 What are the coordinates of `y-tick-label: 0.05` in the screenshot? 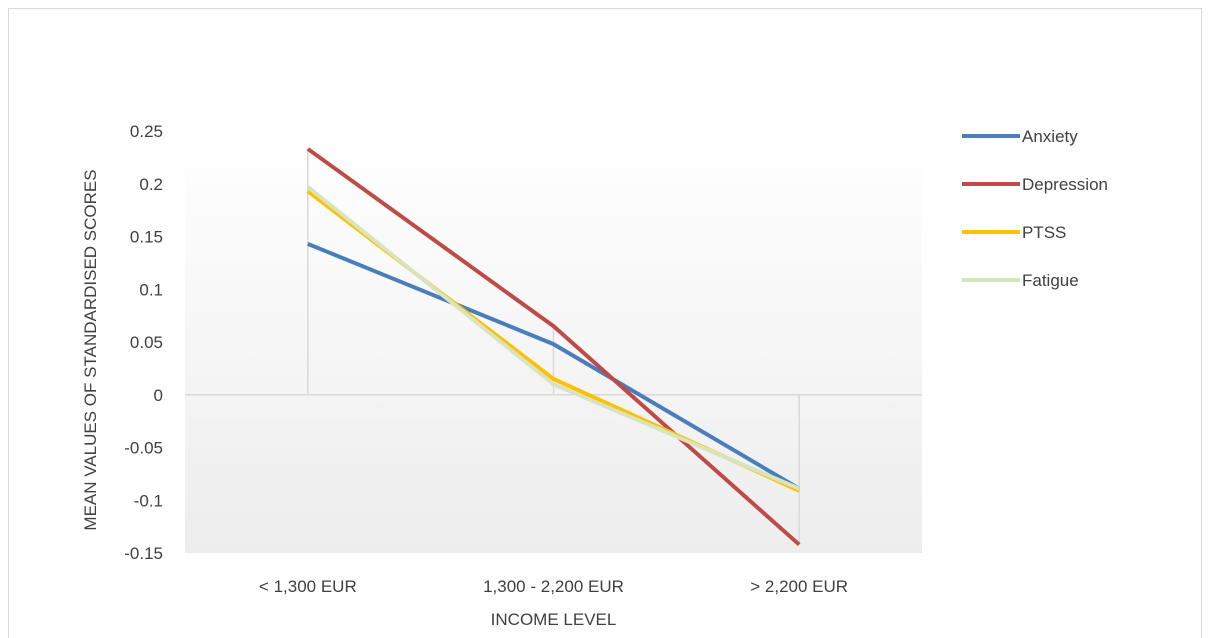 It's located at (146, 342).